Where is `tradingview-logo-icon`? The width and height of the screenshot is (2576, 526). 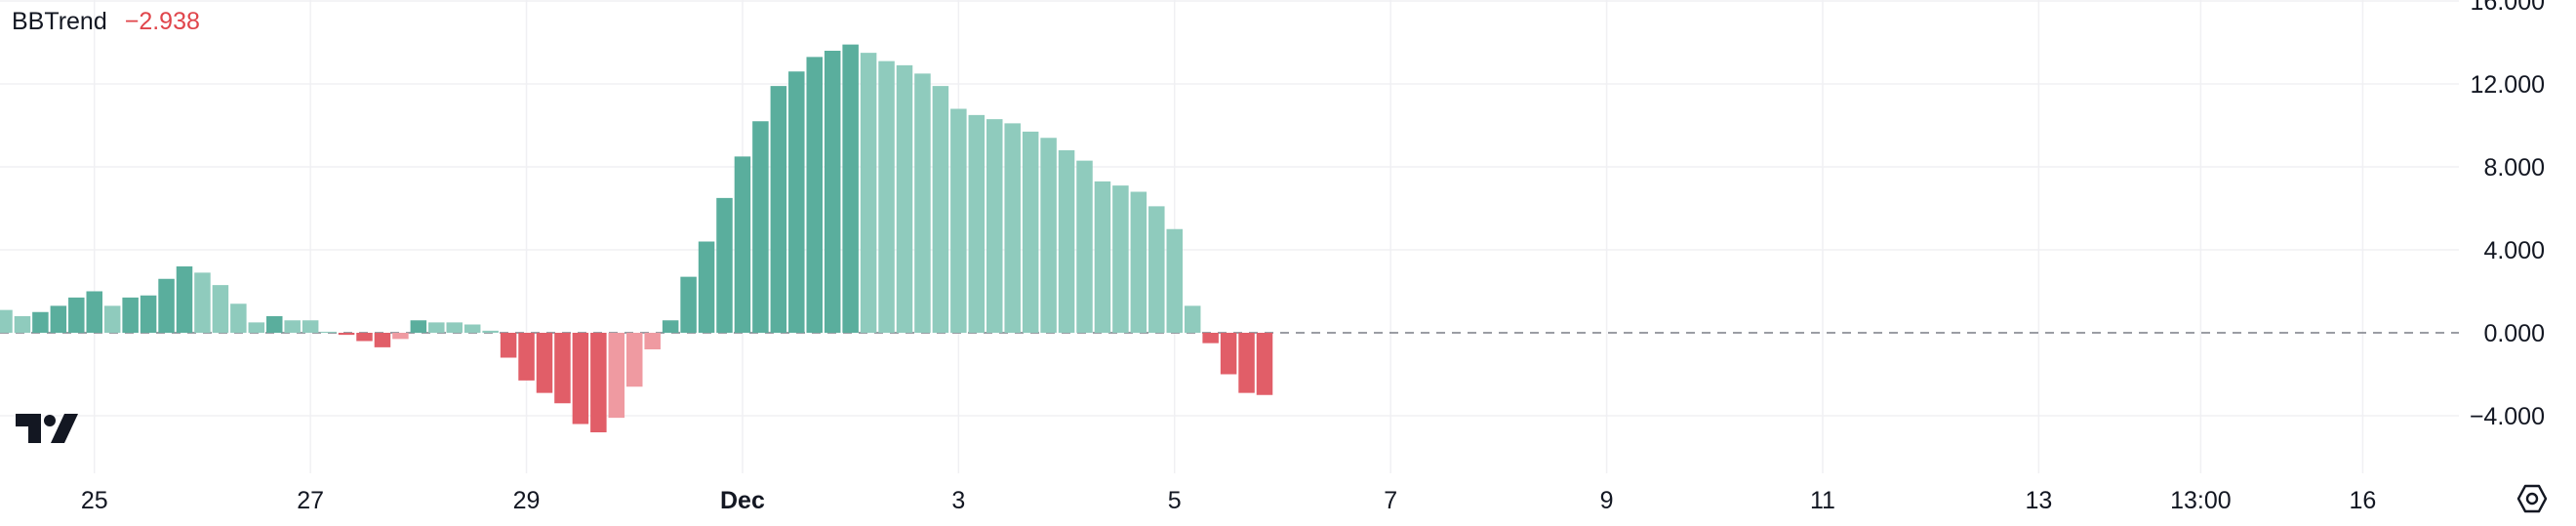 tradingview-logo-icon is located at coordinates (47, 428).